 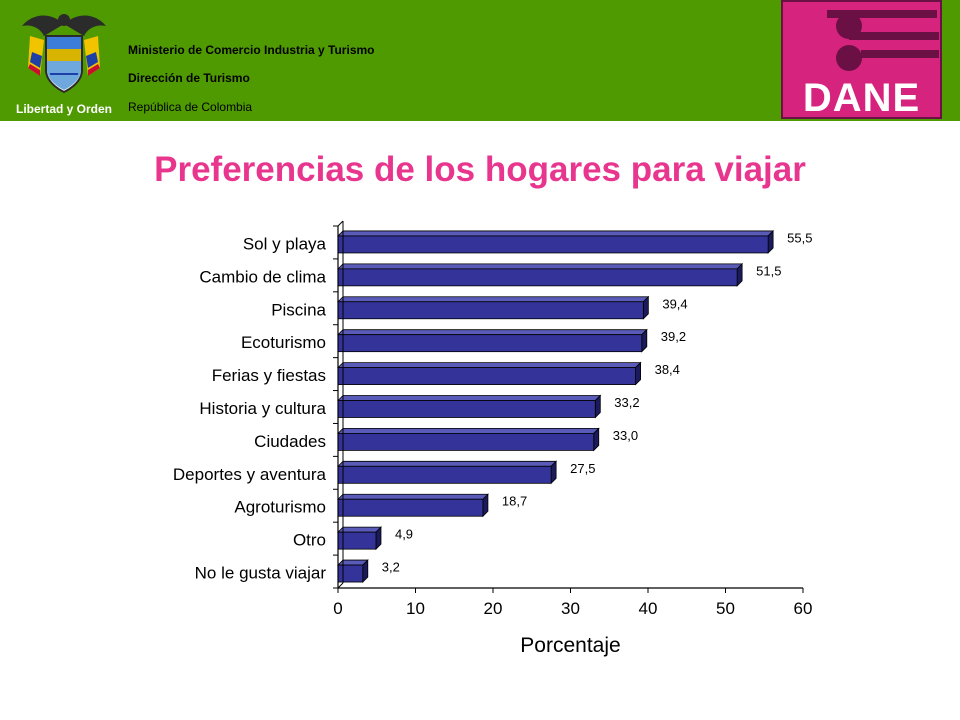 What do you see at coordinates (404, 534) in the screenshot?
I see `data-label: 4,9` at bounding box center [404, 534].